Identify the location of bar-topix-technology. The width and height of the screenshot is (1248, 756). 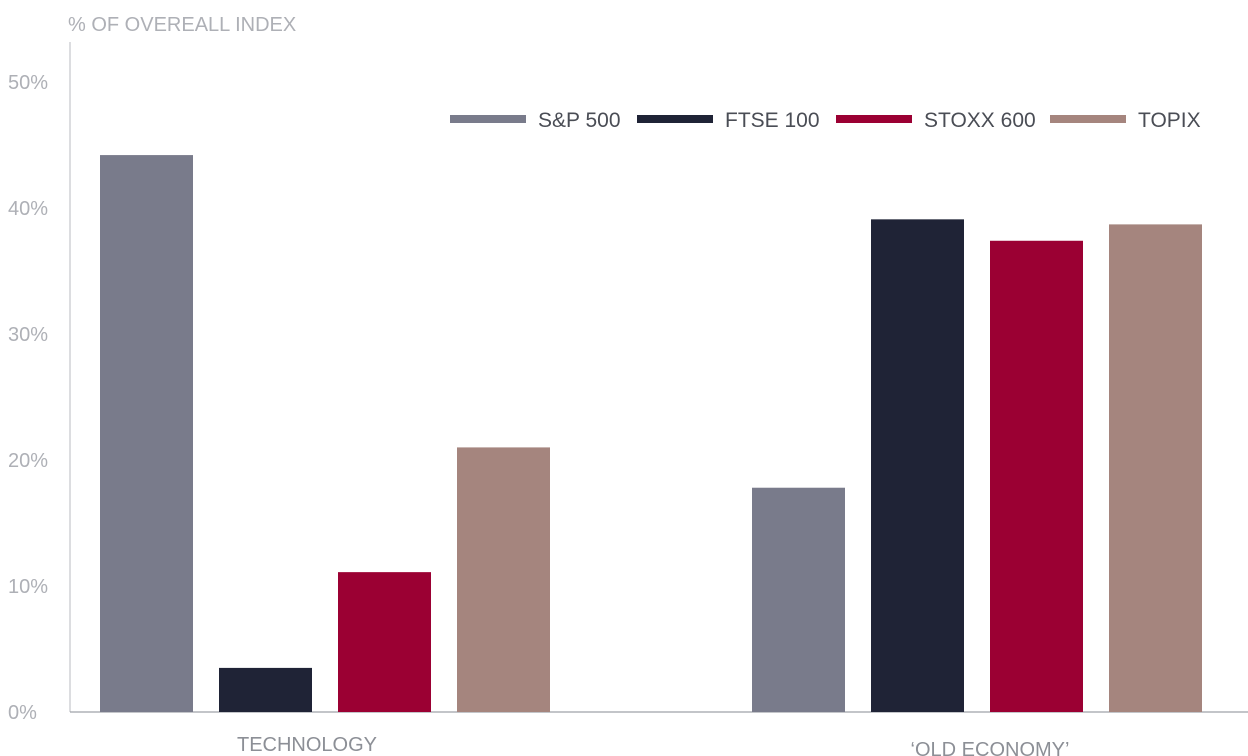
(503, 579).